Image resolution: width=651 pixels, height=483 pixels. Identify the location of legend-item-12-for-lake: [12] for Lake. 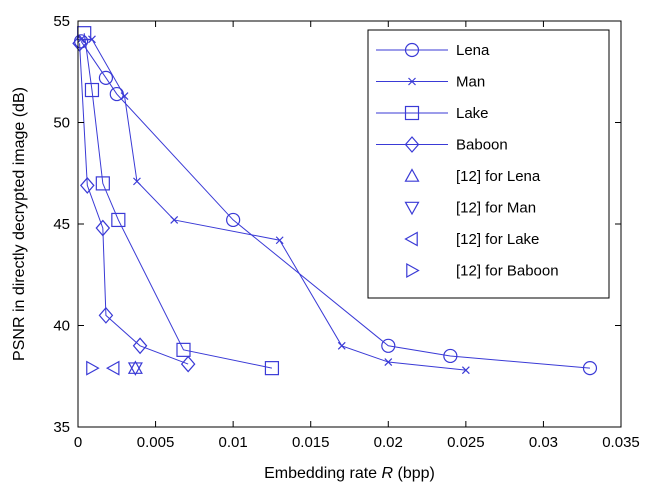
(471, 239).